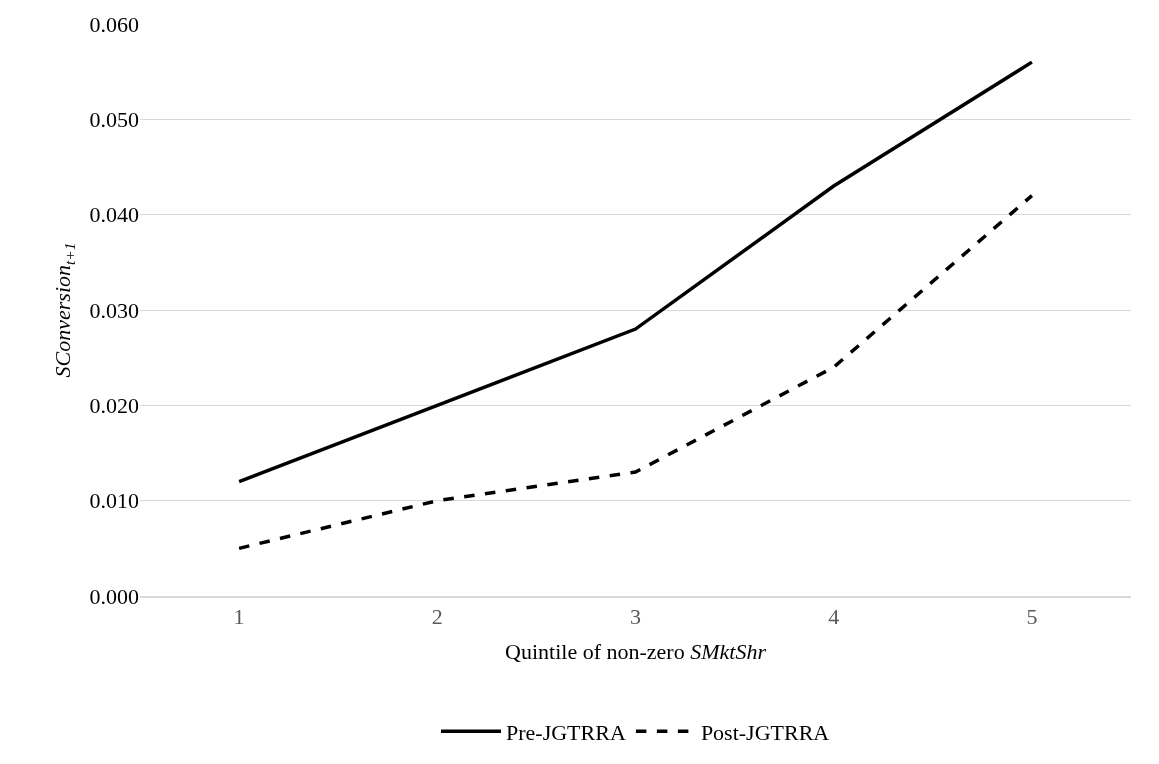  Describe the element at coordinates (635, 617) in the screenshot. I see `x-tick-label: 3` at that location.